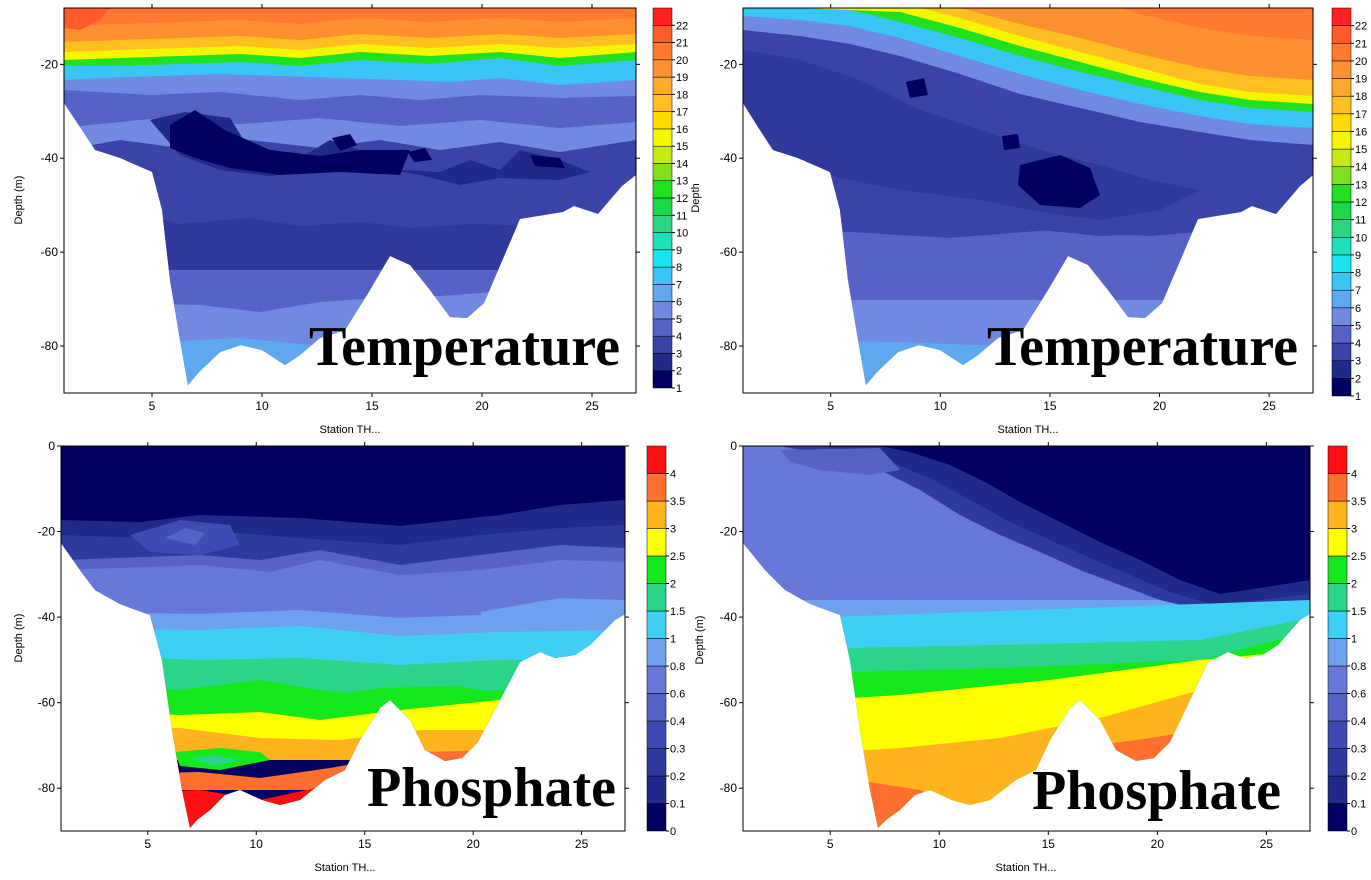 The width and height of the screenshot is (1371, 880). What do you see at coordinates (1358, 557) in the screenshot?
I see `colorbar-label: 2.5` at bounding box center [1358, 557].